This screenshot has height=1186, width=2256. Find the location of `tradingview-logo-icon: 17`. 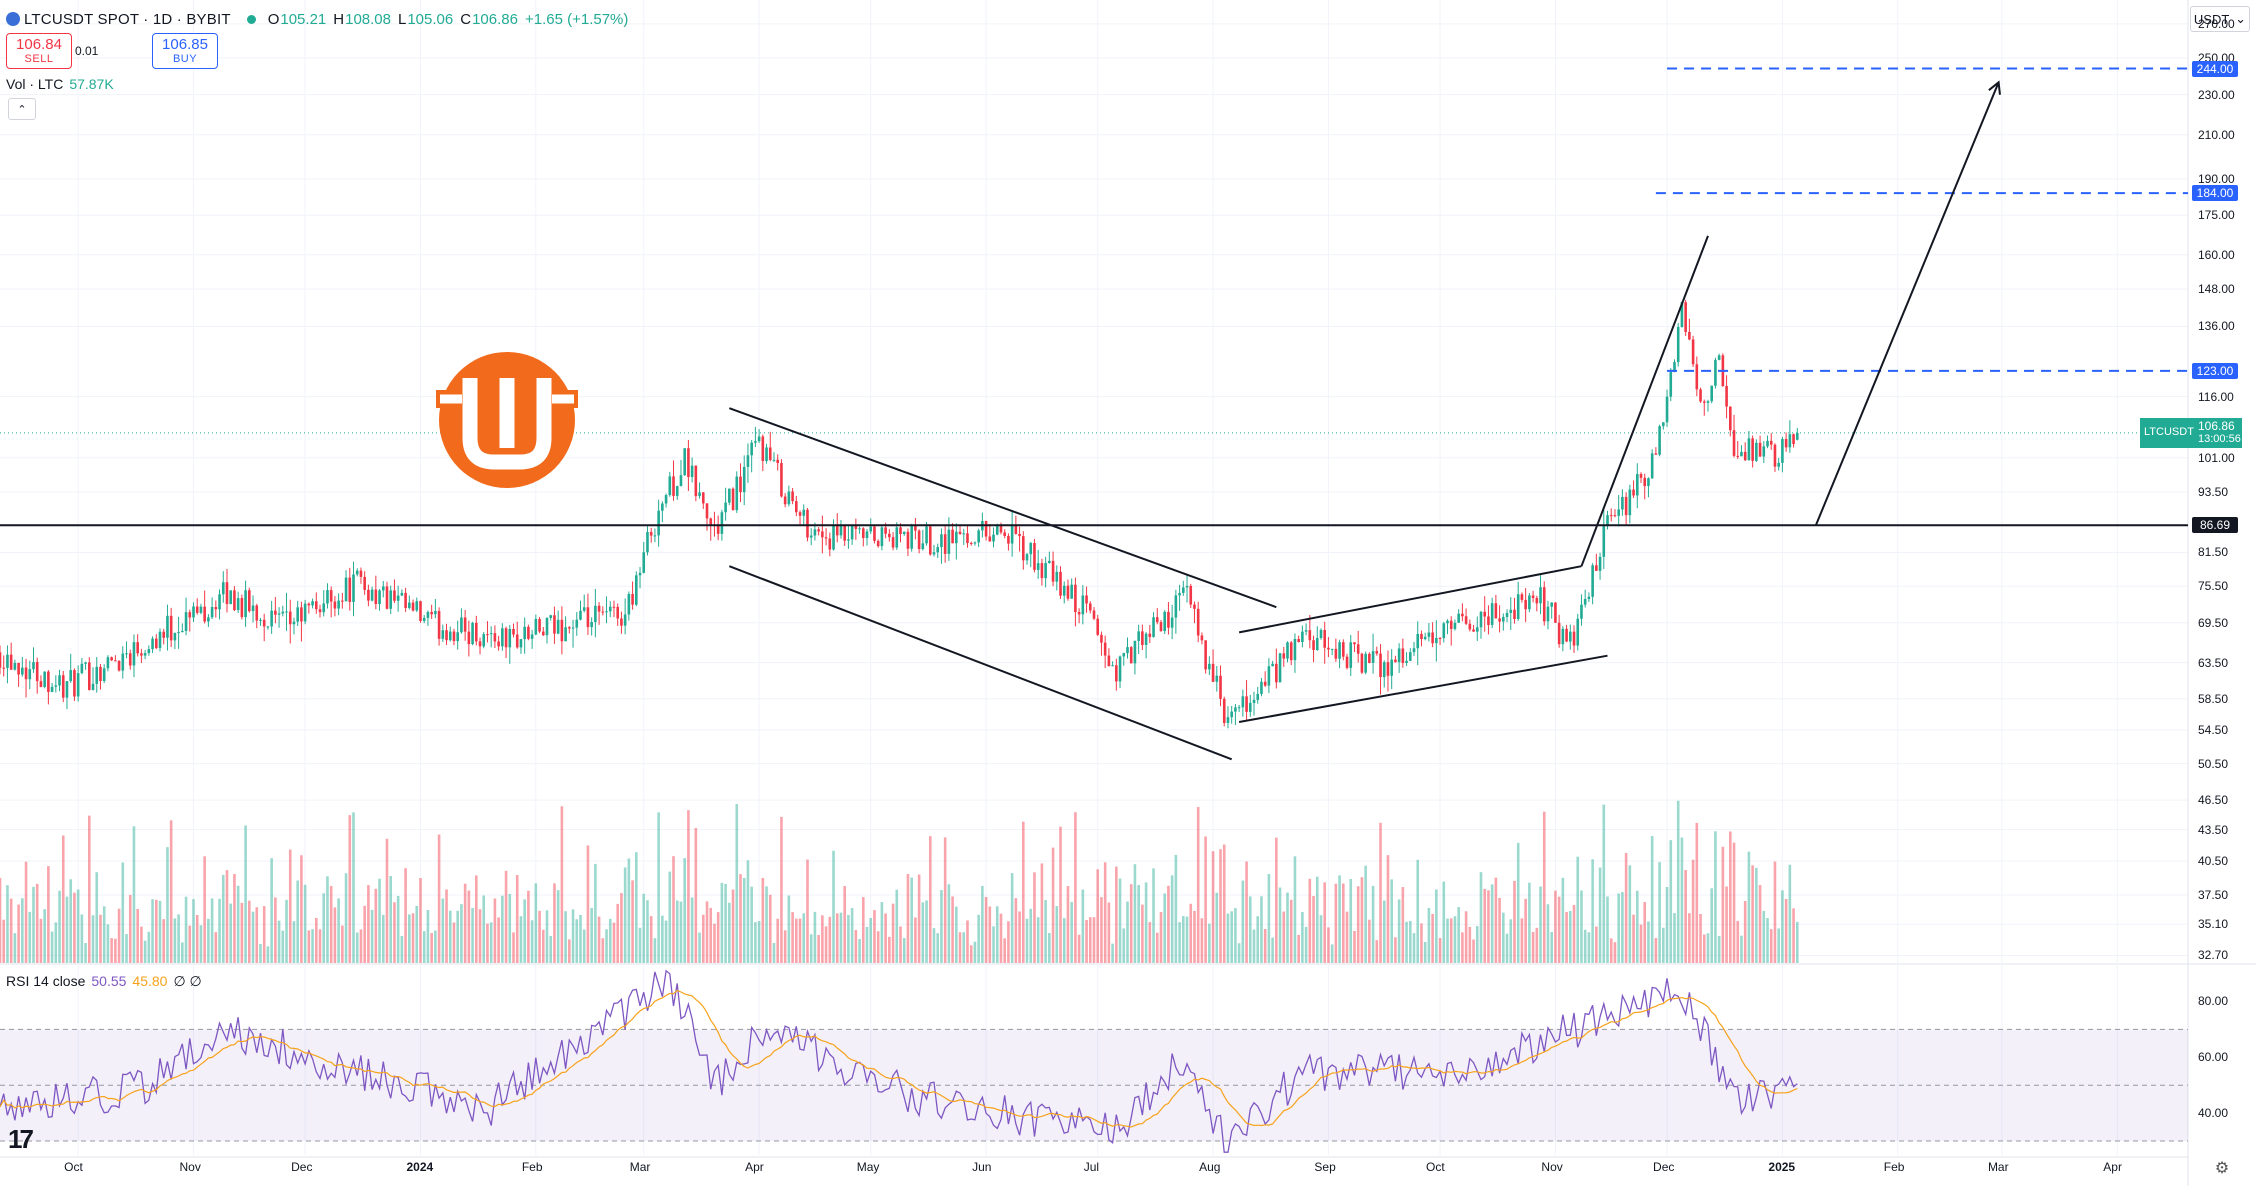

tradingview-logo-icon: 17 is located at coordinates (21, 1139).